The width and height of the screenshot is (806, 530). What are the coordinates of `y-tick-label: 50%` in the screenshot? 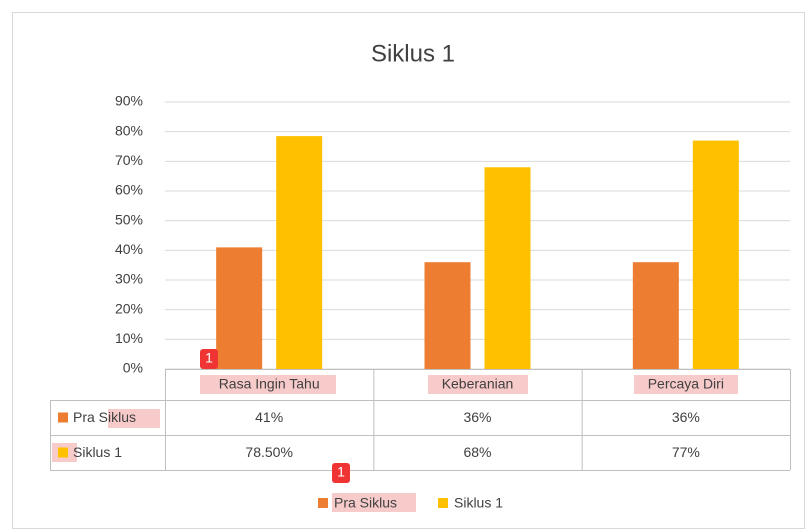 It's located at (129, 219).